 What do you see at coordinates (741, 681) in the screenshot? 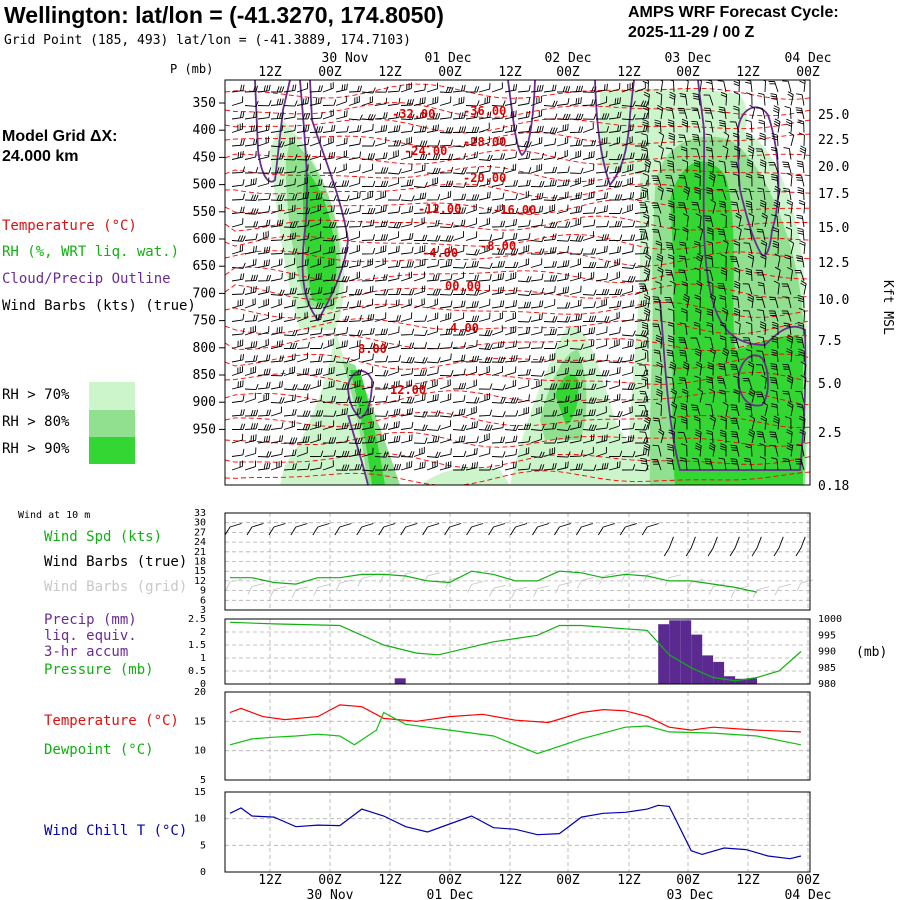
I see `precip-bar` at bounding box center [741, 681].